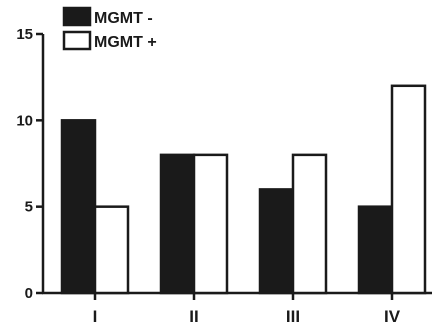  What do you see at coordinates (78, 207) in the screenshot?
I see `bar-mgmt-neg-i` at bounding box center [78, 207].